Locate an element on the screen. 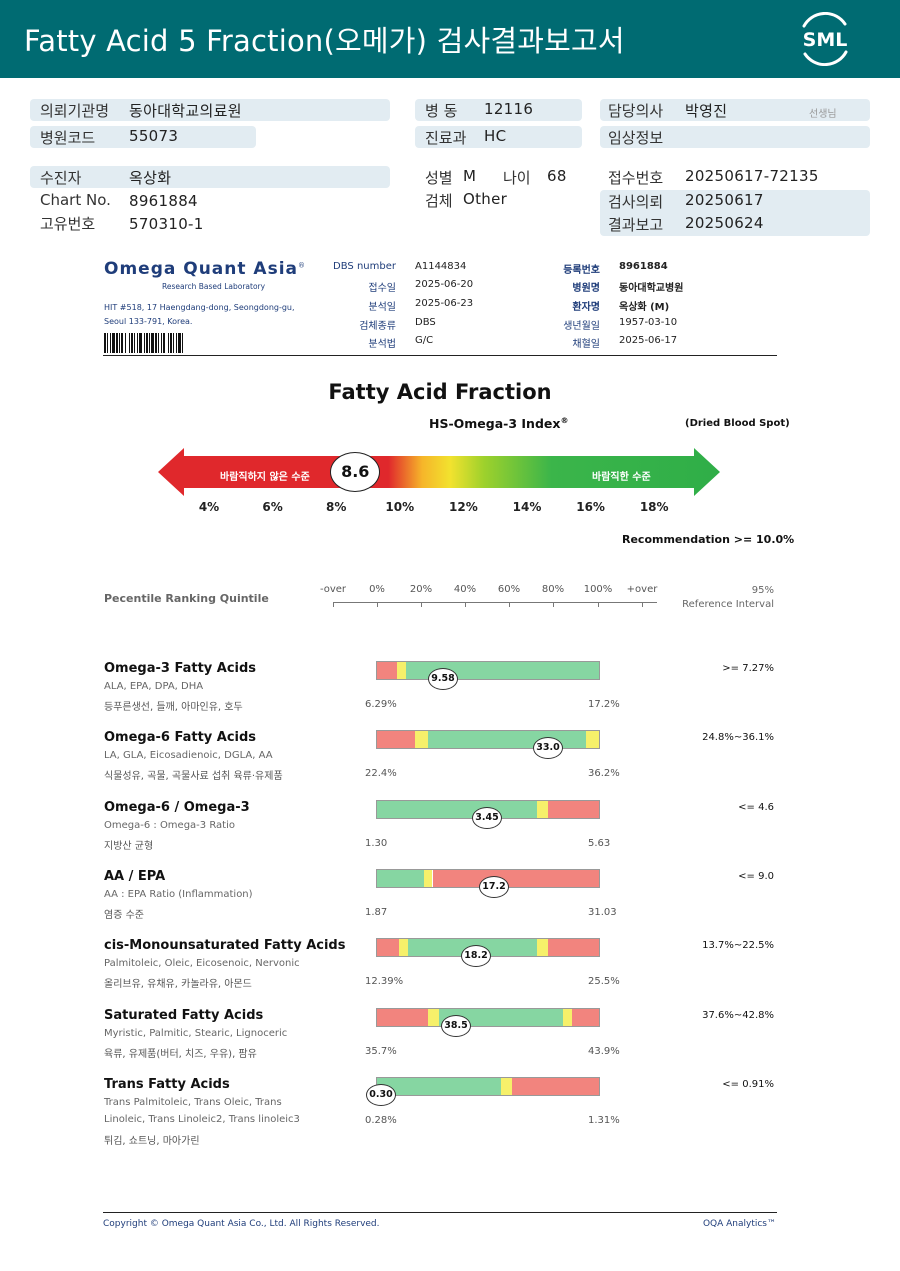  reference-range: 13.7%~22.5% is located at coordinates (738, 946).